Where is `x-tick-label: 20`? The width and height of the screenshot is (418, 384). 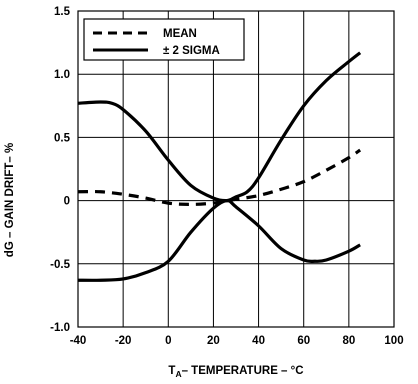 x-tick-label: 20 is located at coordinates (213, 341).